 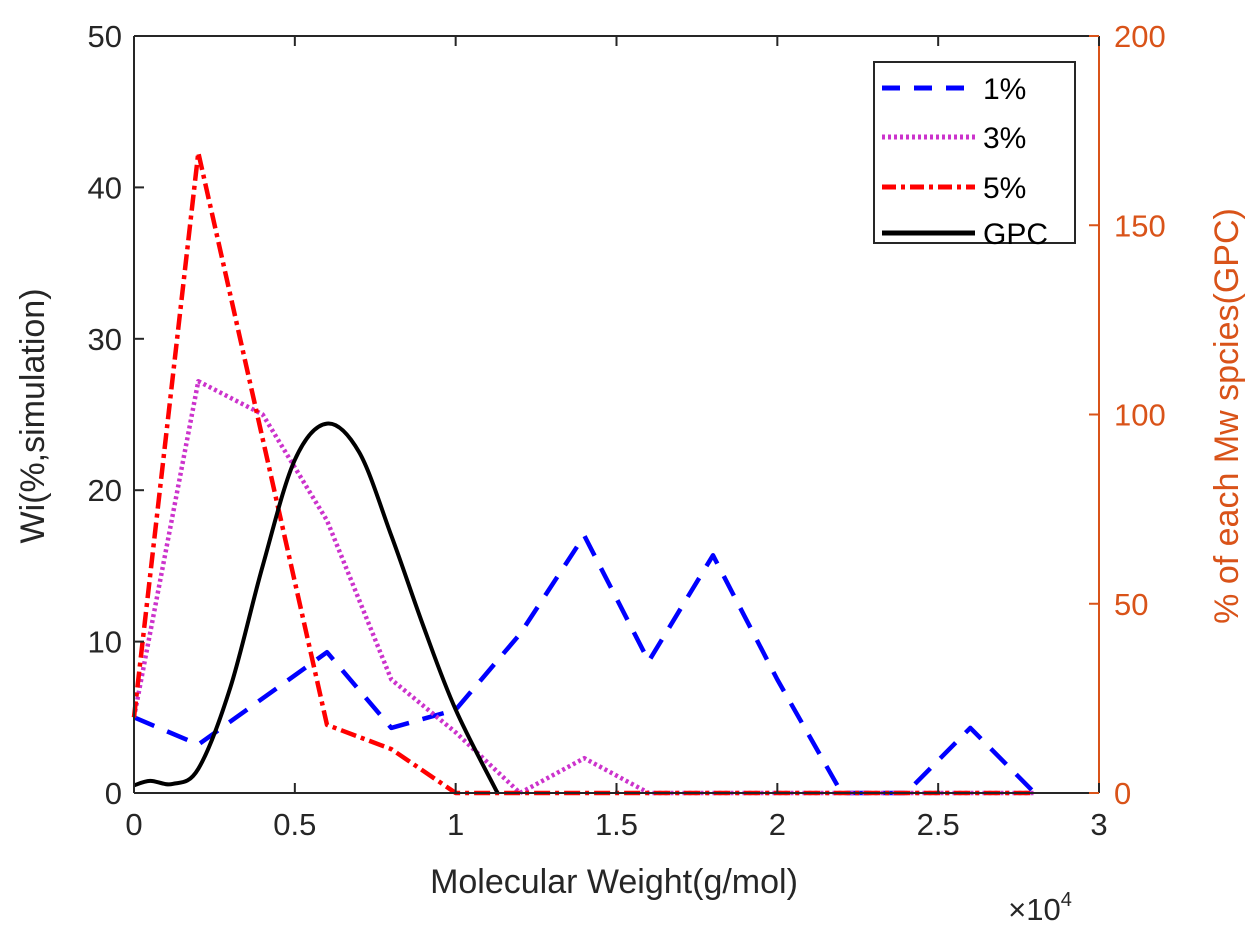 I want to click on legend: 1% 3% 5% GPC, so click(x=974, y=156).